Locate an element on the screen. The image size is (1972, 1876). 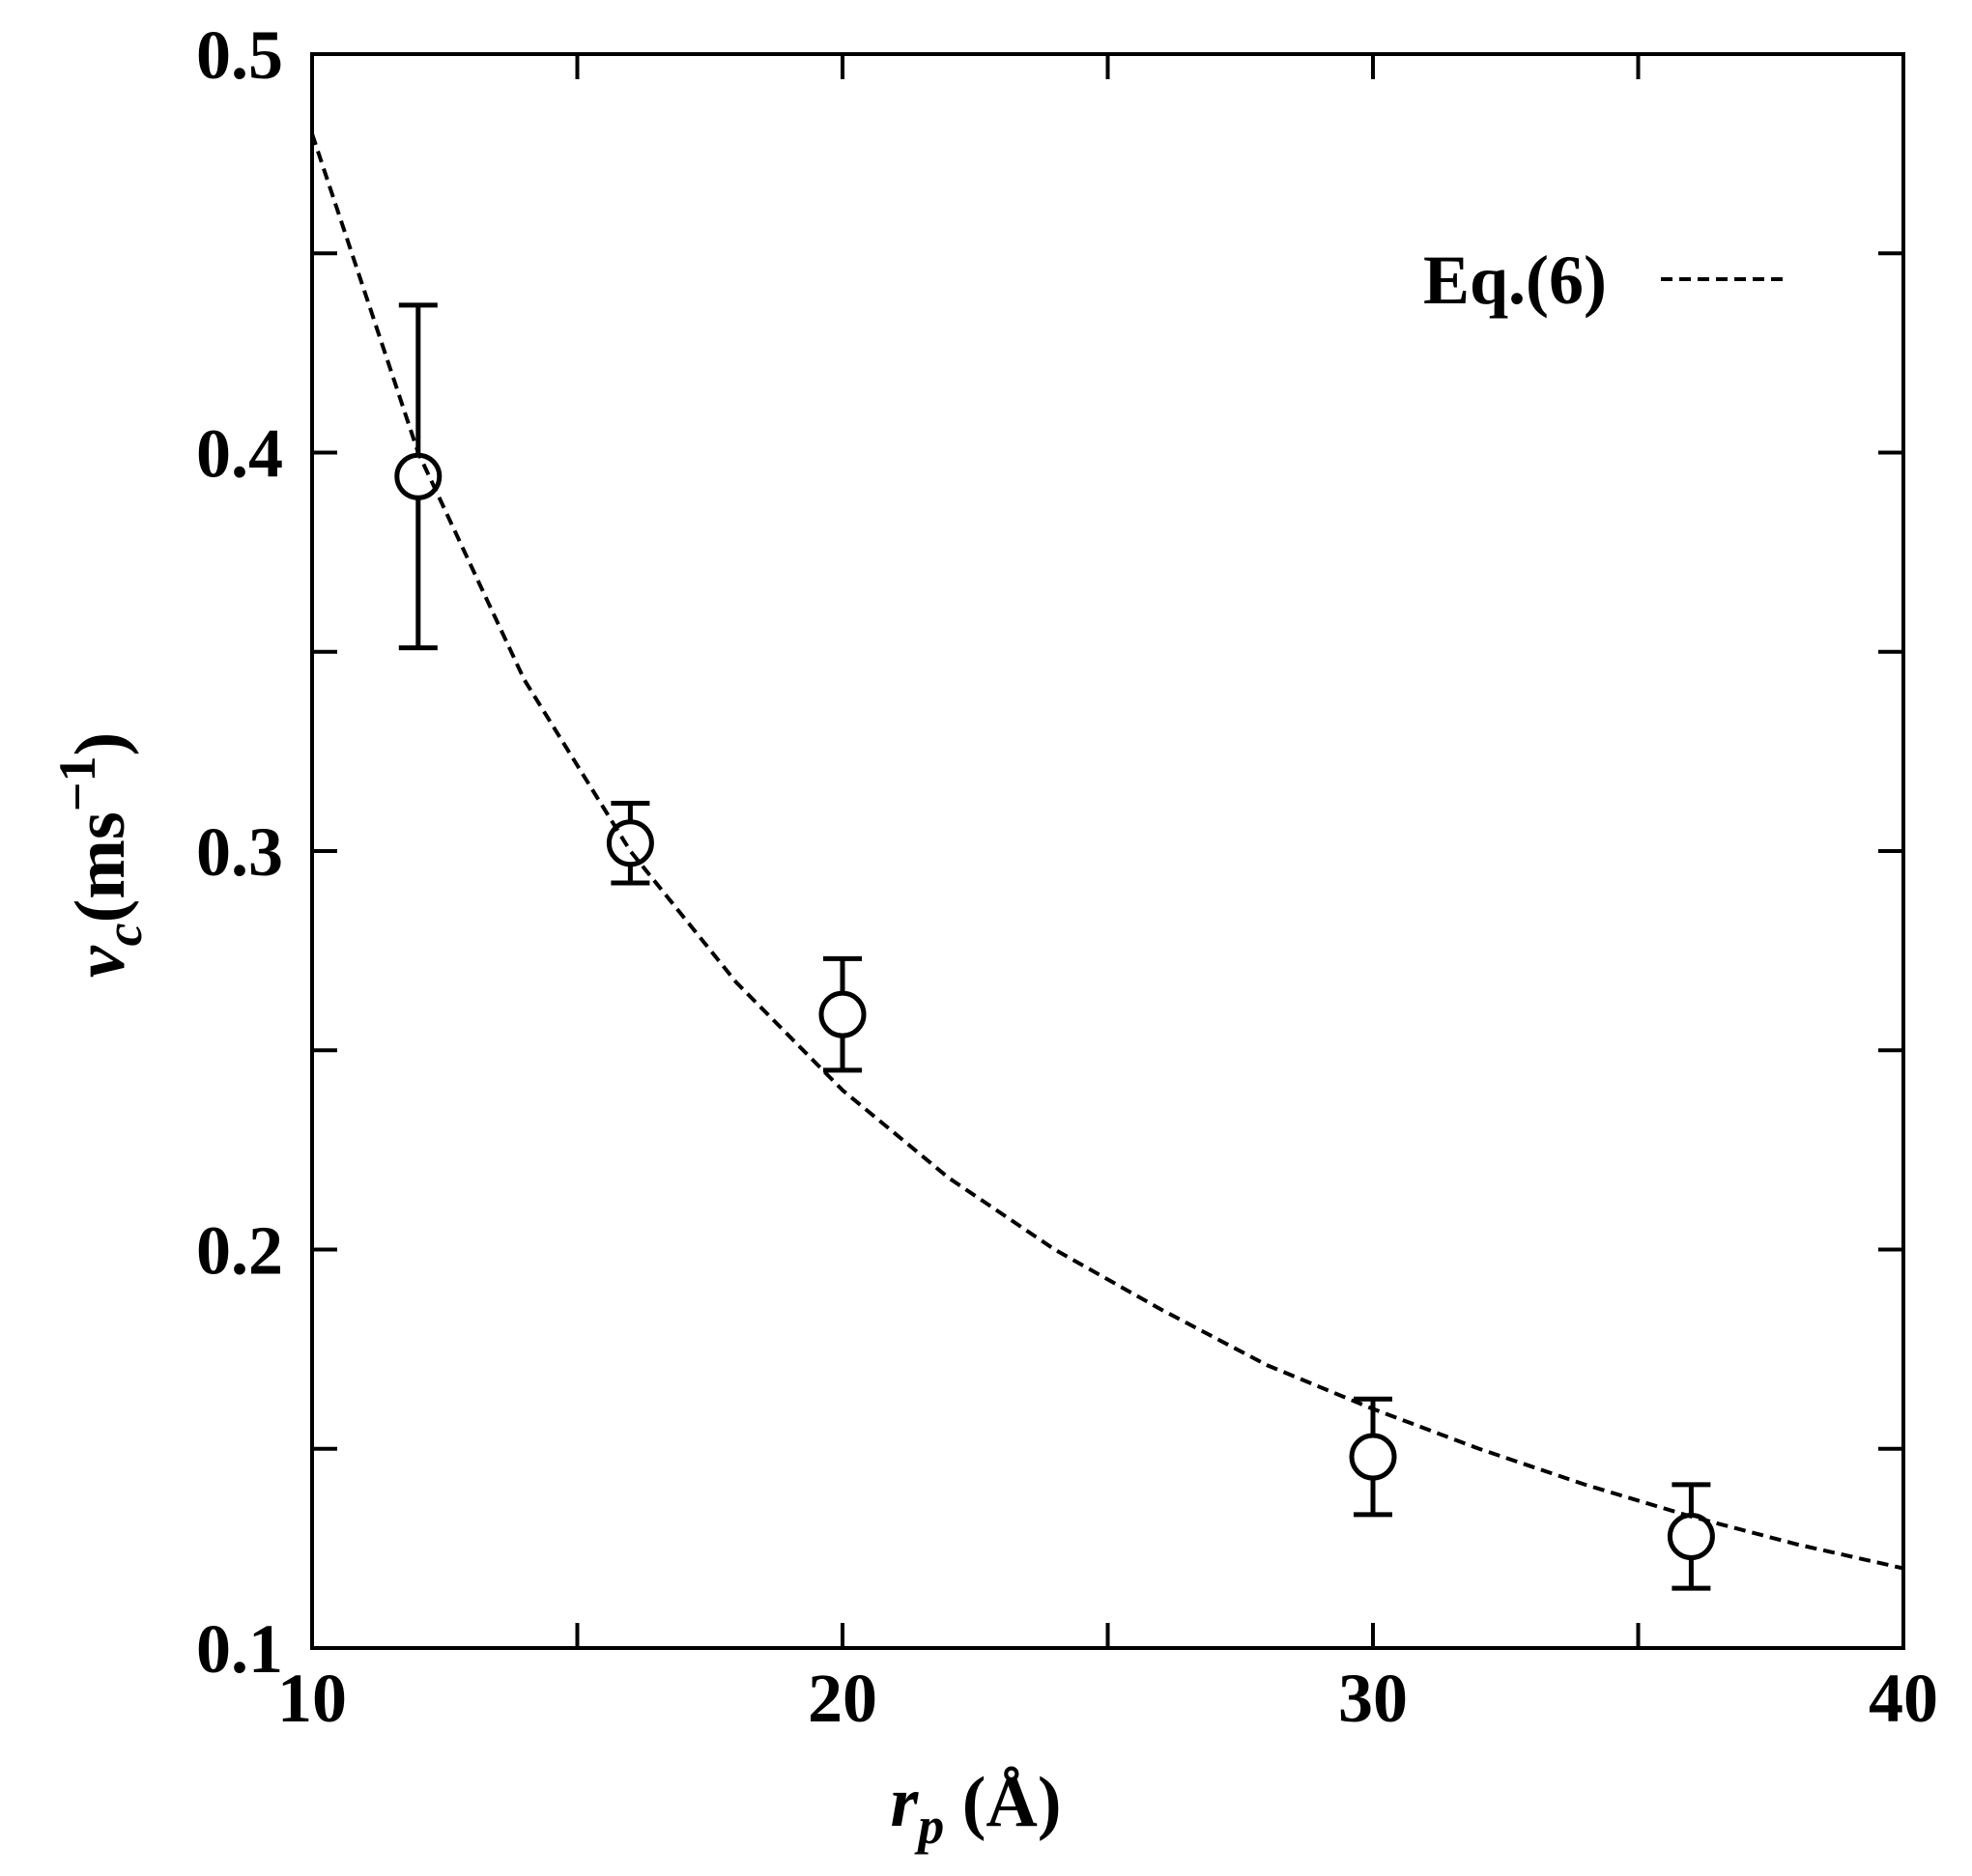
x-axis-label: rp (Å) is located at coordinates (975, 1809).